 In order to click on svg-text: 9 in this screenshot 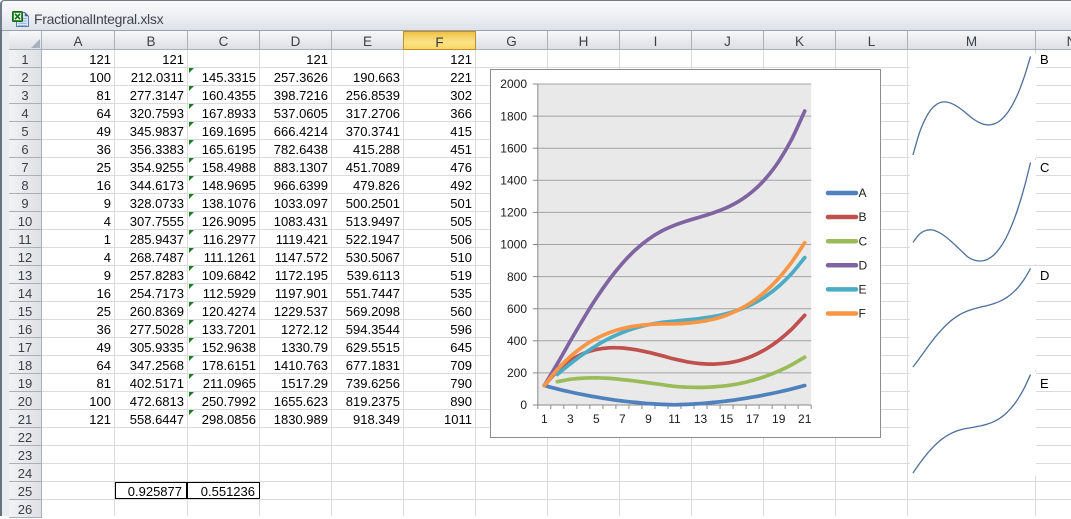, I will do `click(648, 419)`.